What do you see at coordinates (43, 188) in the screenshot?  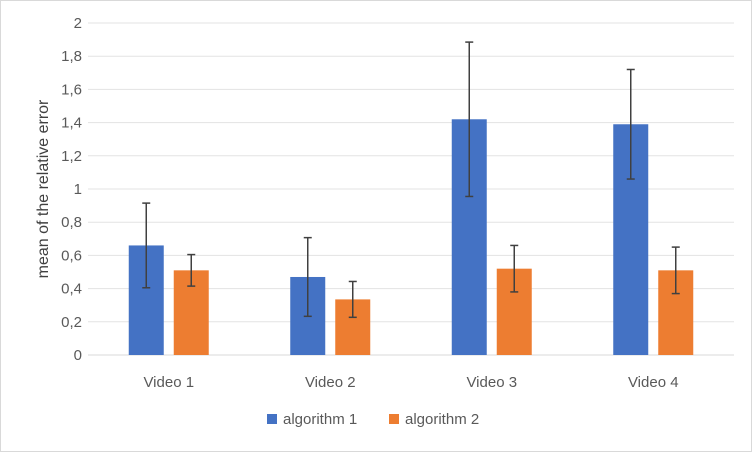 I see `y-axis-title: mean of the relative error` at bounding box center [43, 188].